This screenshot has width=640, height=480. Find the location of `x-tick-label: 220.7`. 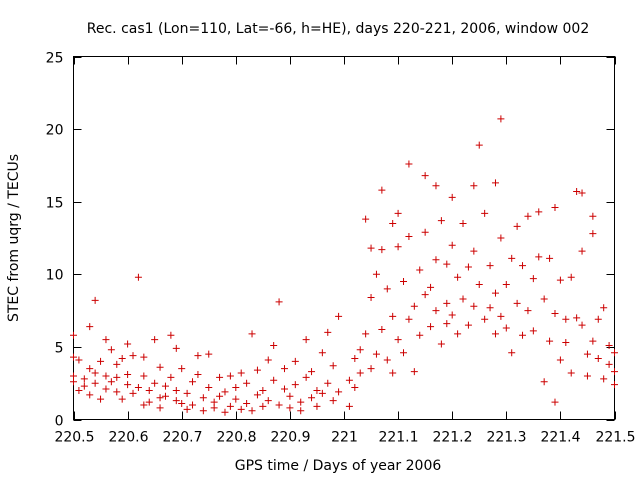

x-tick-label: 220.7 is located at coordinates (182, 438).